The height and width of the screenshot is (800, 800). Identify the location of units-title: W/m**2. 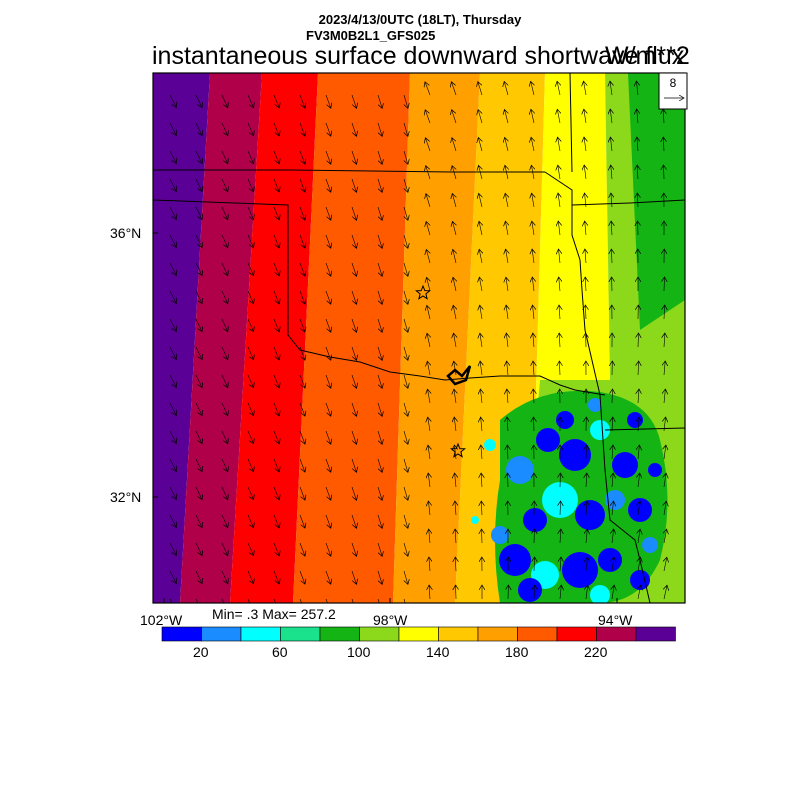
(647, 56).